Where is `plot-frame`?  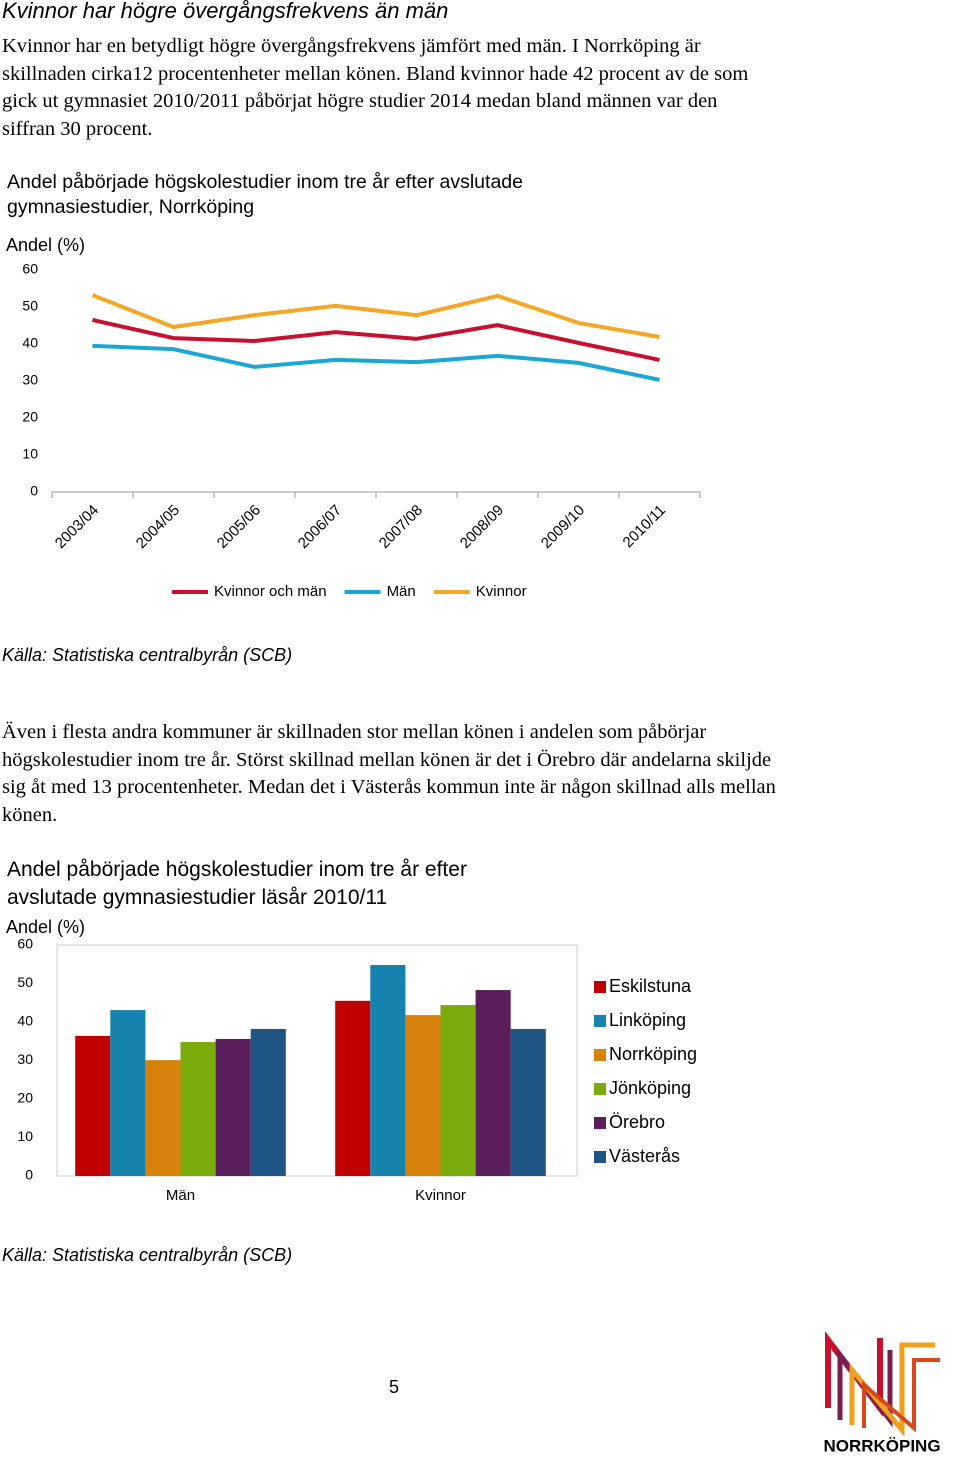 plot-frame is located at coordinates (317, 1060).